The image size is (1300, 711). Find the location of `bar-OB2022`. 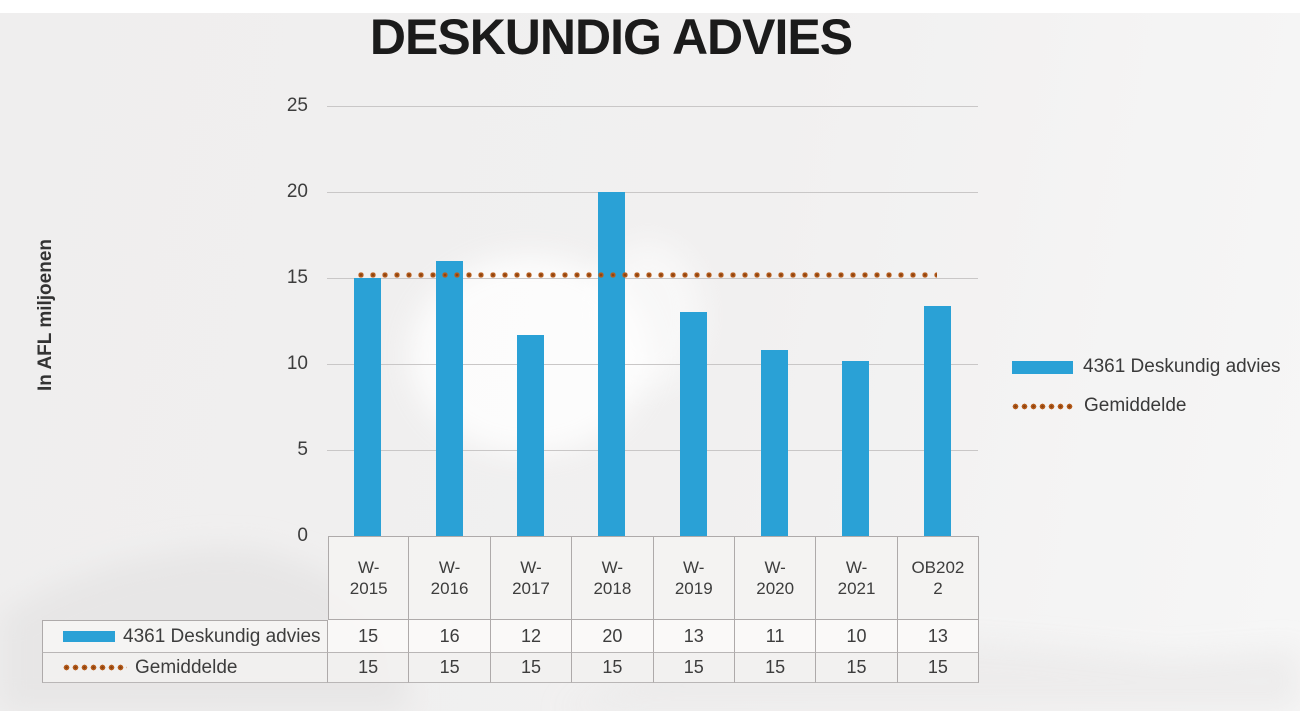

bar-OB2022 is located at coordinates (937, 420).